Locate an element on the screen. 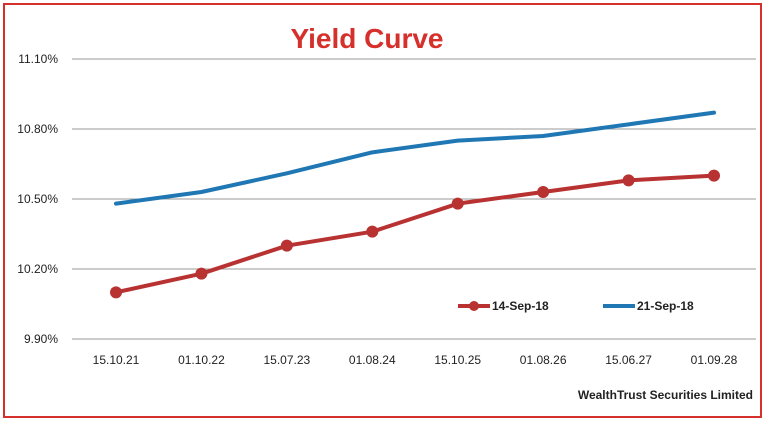  legend: 14-Sep-18 21-Sep-18 is located at coordinates (576, 306).